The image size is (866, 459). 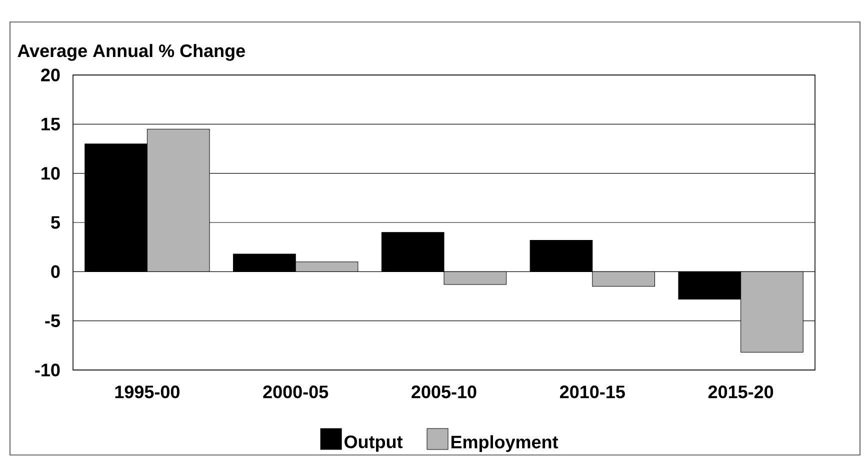 What do you see at coordinates (51, 173) in the screenshot?
I see `y-tick-label: 10` at bounding box center [51, 173].